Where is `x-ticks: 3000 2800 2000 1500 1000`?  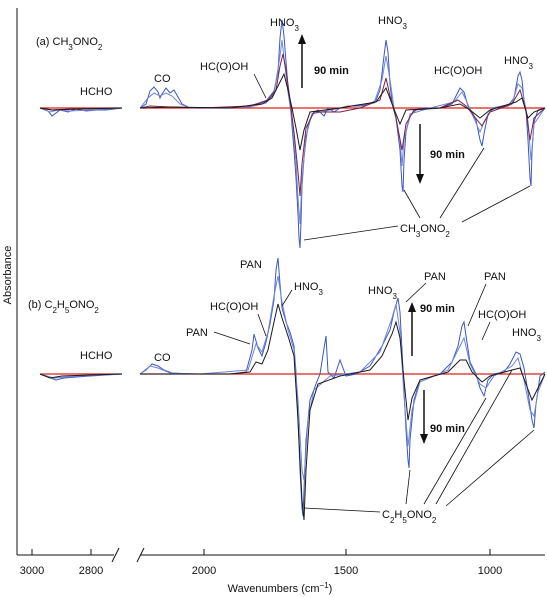 x-ticks: 3000 2800 2000 1500 1000 is located at coordinates (261, 563).